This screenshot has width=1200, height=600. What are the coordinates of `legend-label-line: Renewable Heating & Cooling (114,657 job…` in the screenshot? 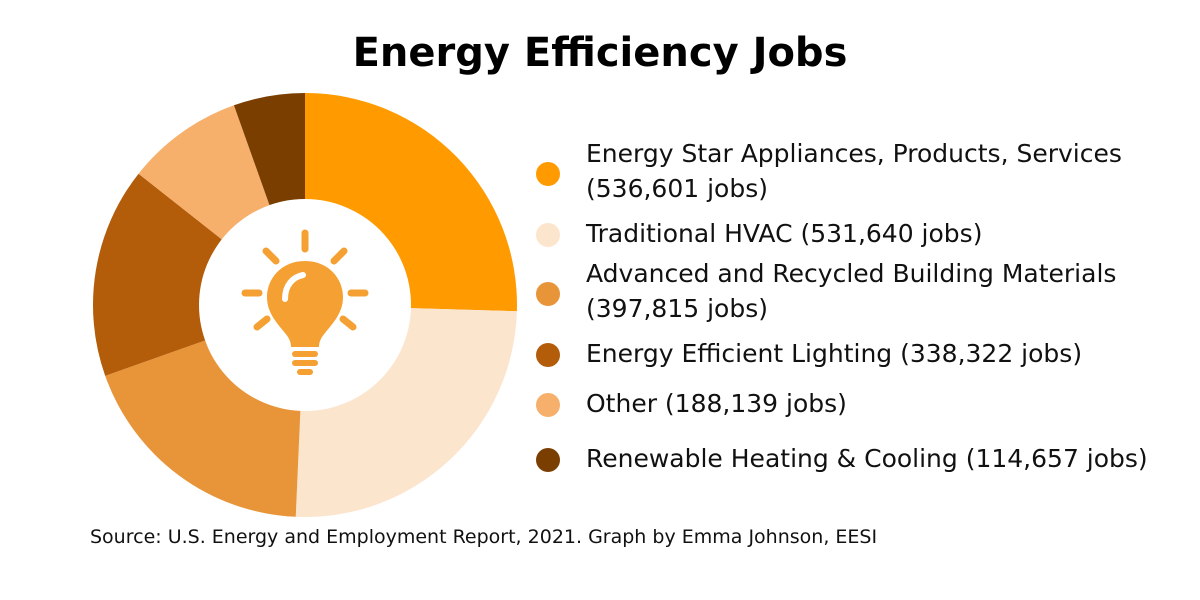 It's located at (867, 458).